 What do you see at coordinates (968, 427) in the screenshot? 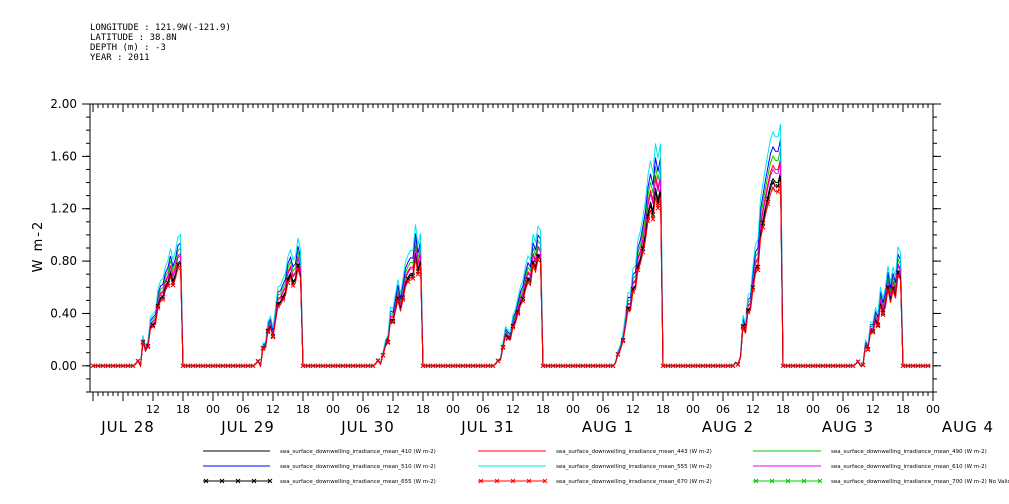
I see `x-day-label: AUG 4` at bounding box center [968, 427].